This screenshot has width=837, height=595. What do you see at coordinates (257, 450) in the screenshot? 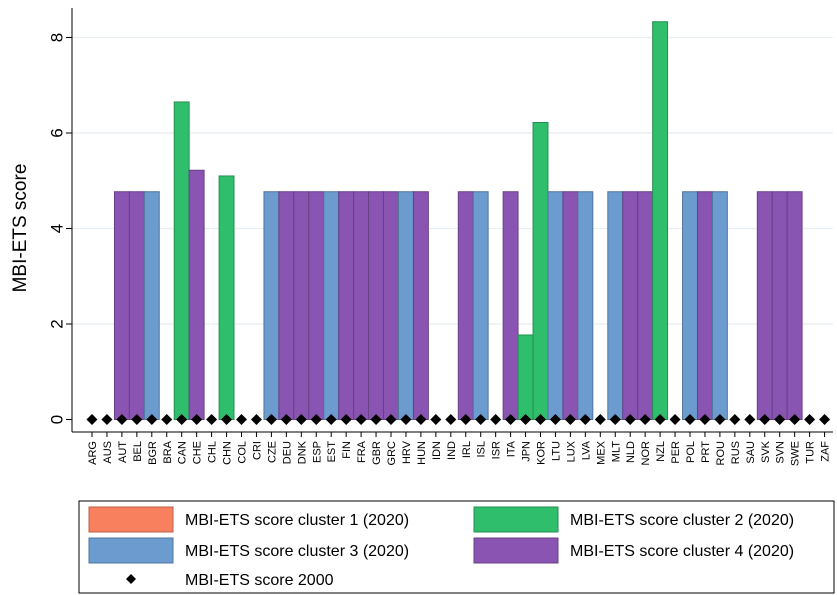
I see `x-tick-label-CRI: CRI` at bounding box center [257, 450].